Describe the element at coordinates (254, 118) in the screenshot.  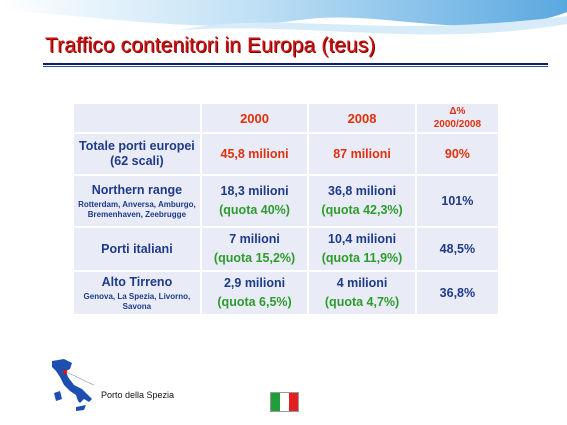
I see `header-year-2000: 2000` at that location.